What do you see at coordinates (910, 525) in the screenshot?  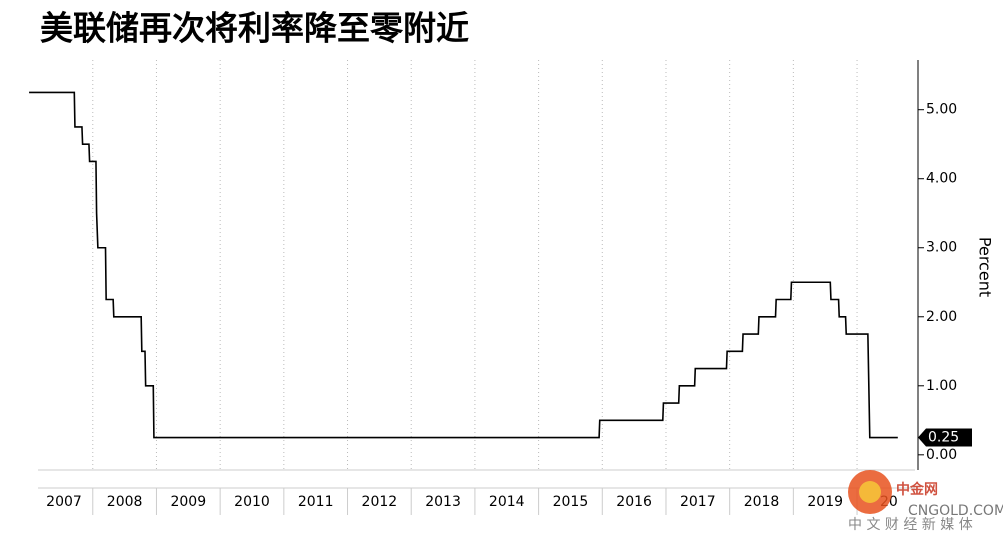 I see `watermark-tagline: 中 文 财 经 新 媒 体` at bounding box center [910, 525].